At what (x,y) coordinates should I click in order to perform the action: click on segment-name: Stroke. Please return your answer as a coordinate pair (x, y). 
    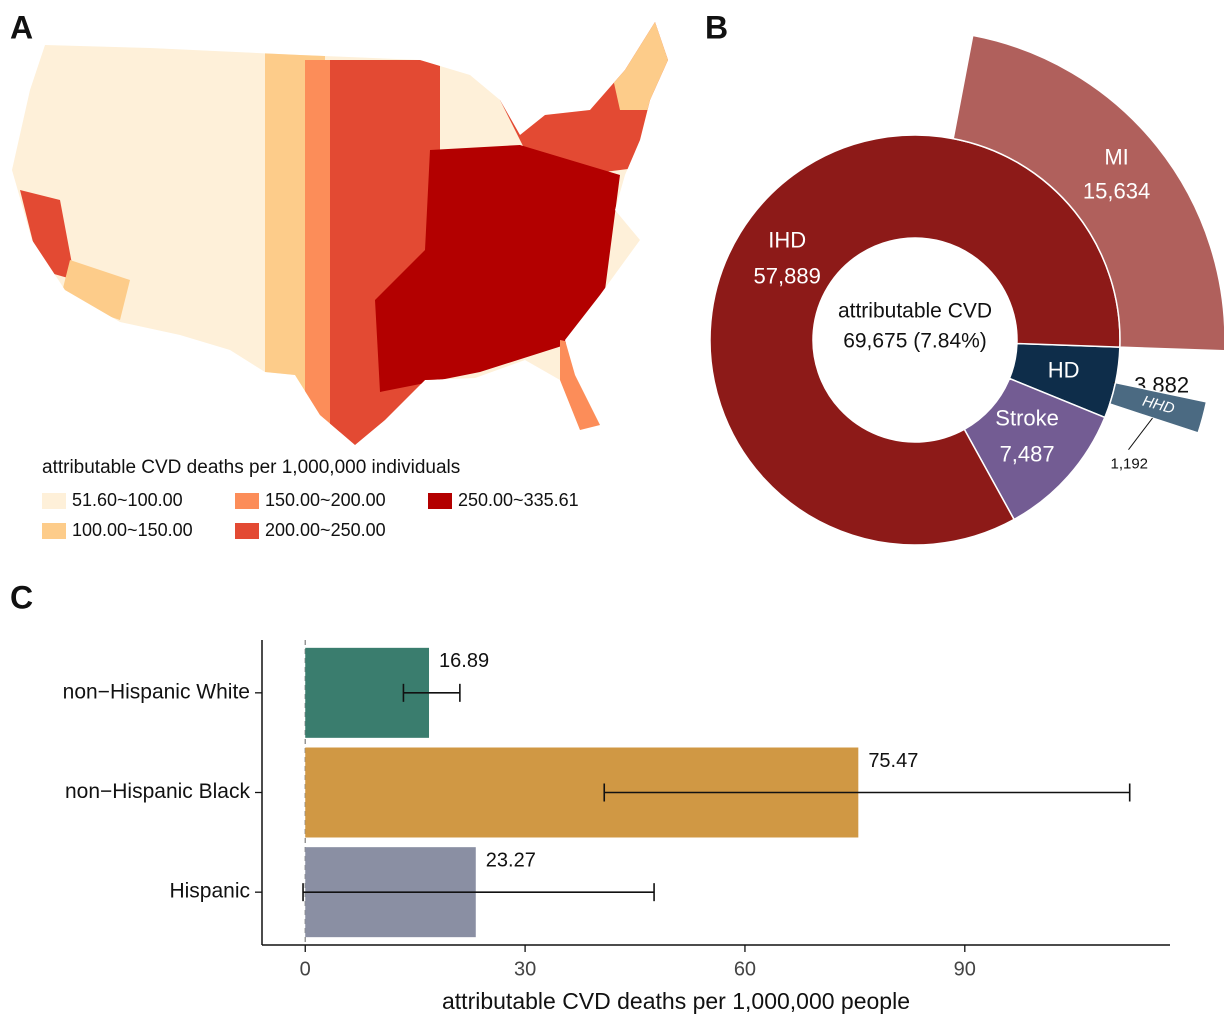
    Looking at the image, I should click on (1027, 417).